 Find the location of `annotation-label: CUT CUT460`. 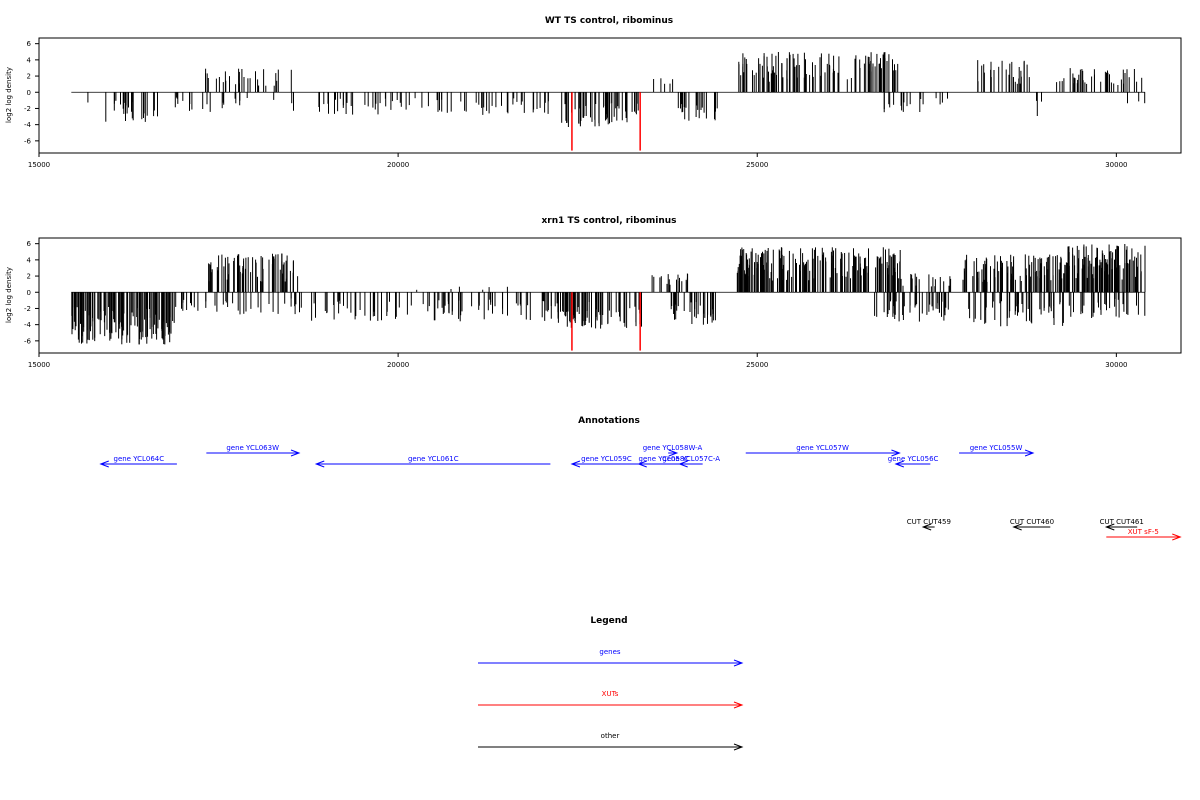

annotation-label: CUT CUT460 is located at coordinates (1032, 522).